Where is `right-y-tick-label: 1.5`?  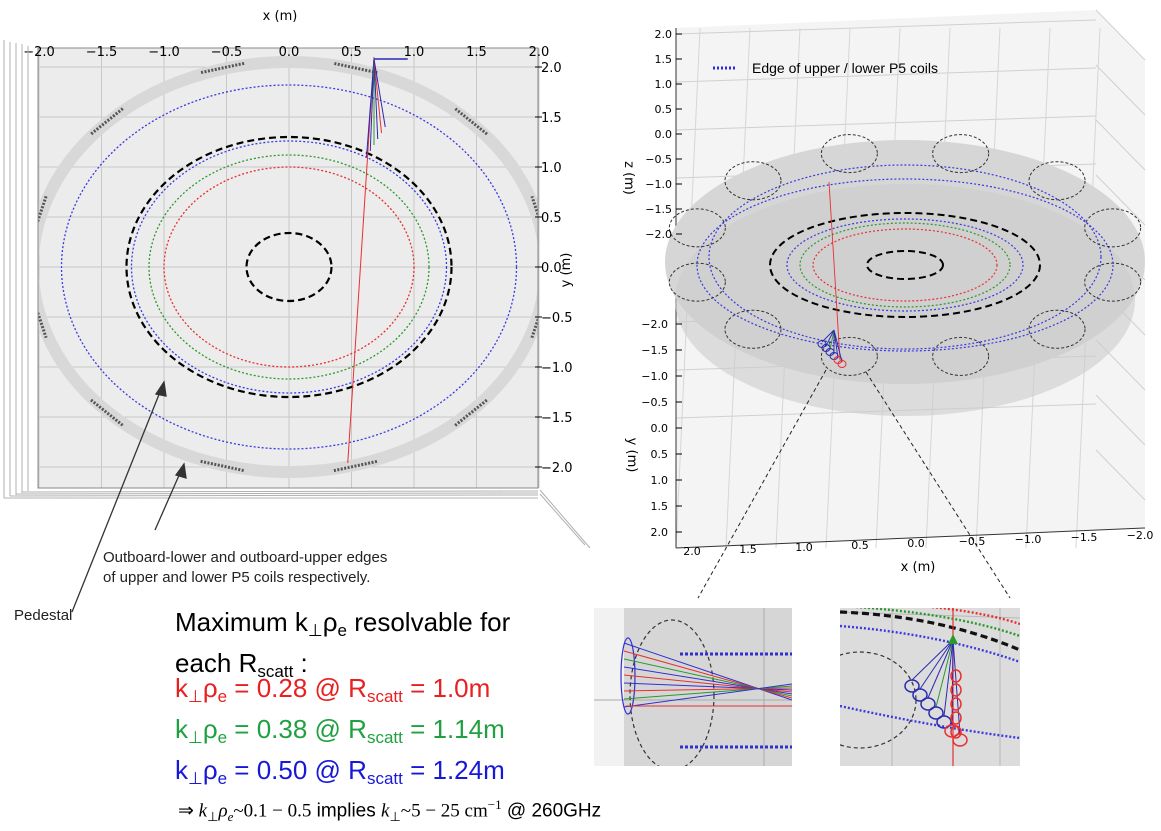 right-y-tick-label: 1.5 is located at coordinates (660, 506).